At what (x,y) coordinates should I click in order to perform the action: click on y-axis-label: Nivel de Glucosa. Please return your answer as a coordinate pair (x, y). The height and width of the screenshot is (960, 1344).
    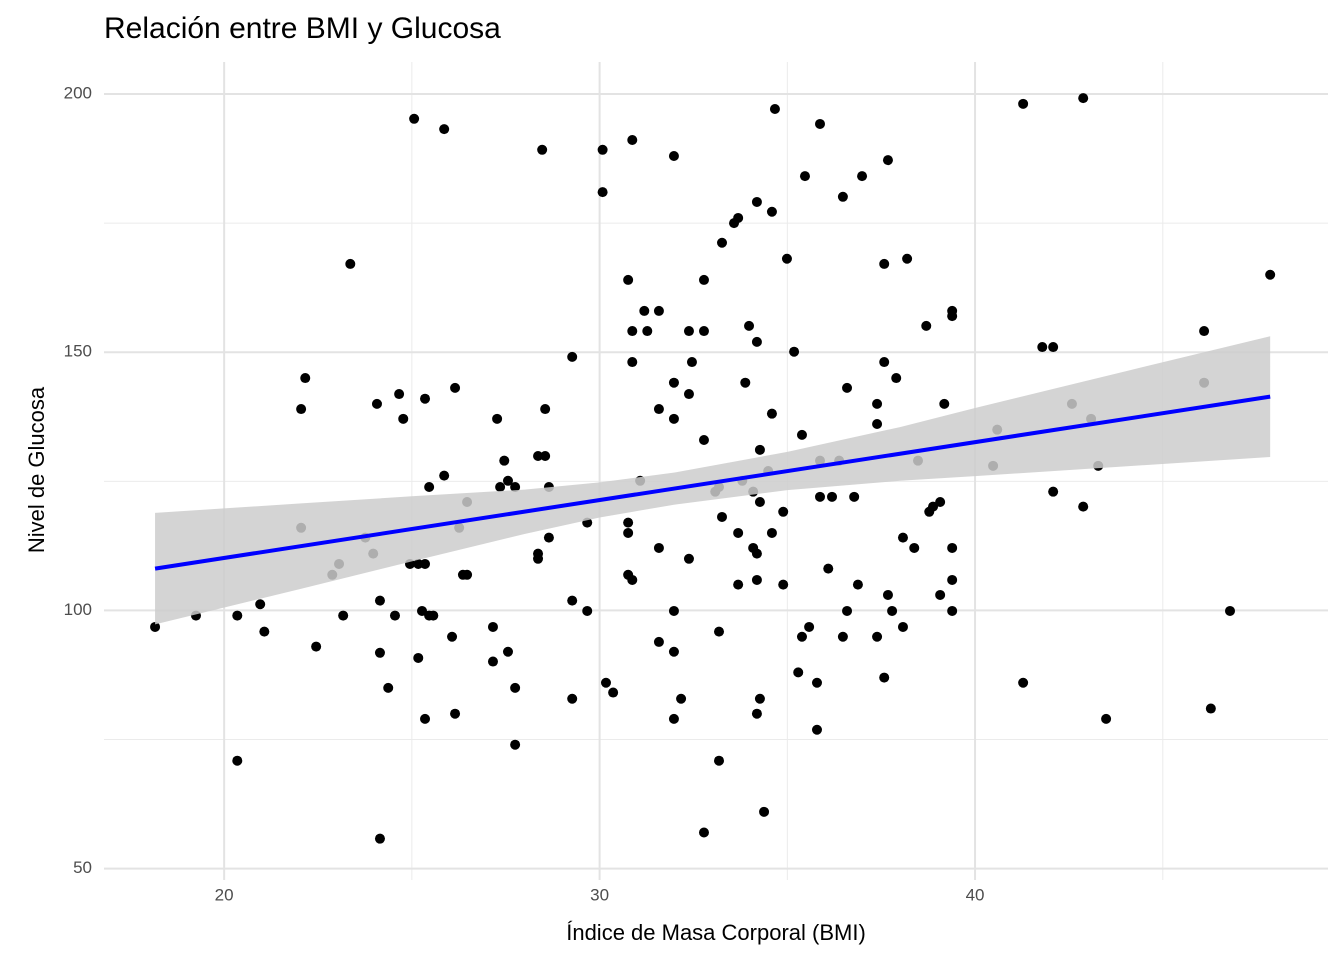
    Looking at the image, I should click on (36, 469).